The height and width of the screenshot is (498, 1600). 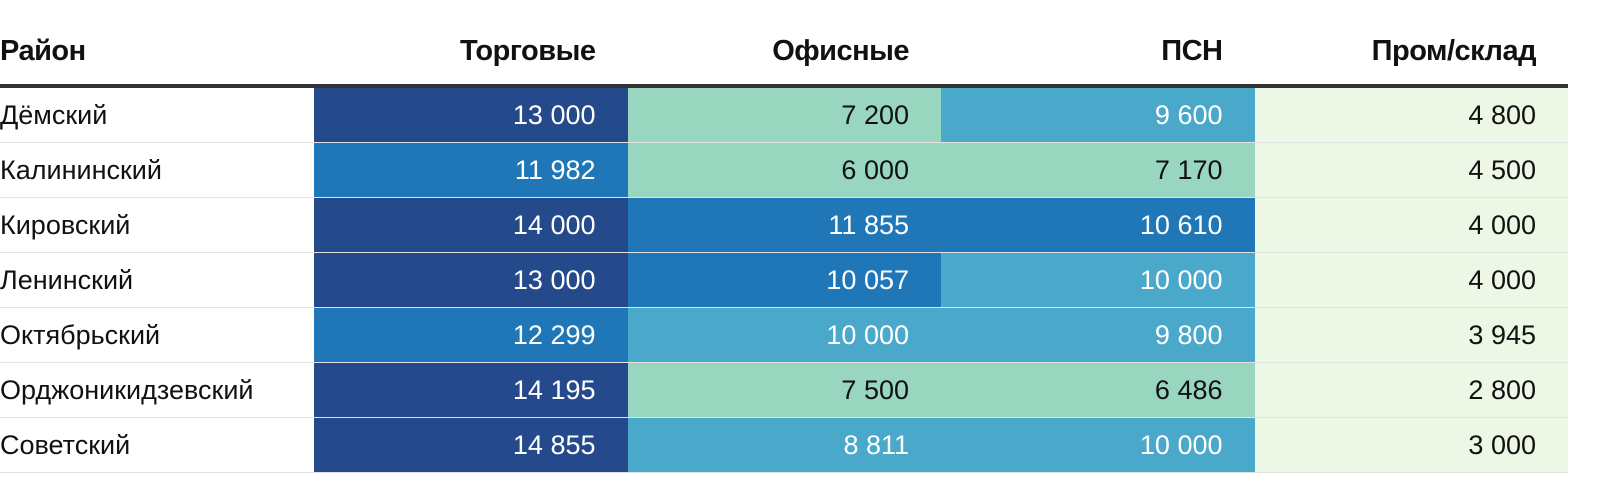 I want to click on district-name-cell: Орджоникидзевский, so click(x=157, y=390).